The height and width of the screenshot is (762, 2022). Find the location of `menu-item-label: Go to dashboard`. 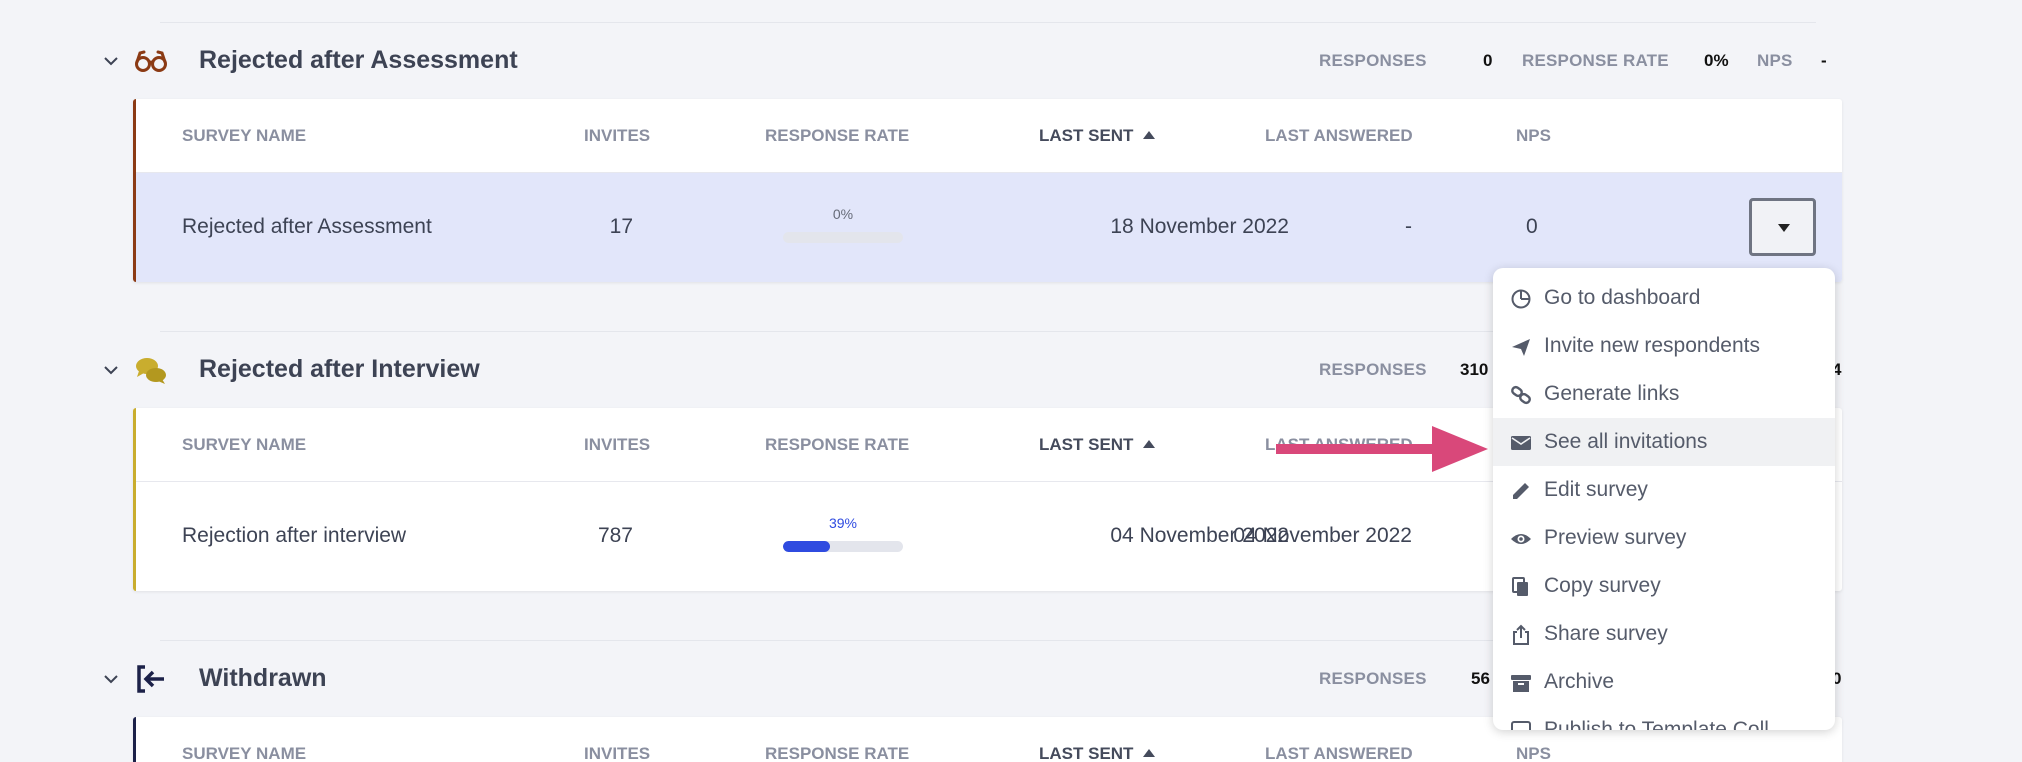

menu-item-label: Go to dashboard is located at coordinates (1622, 297).